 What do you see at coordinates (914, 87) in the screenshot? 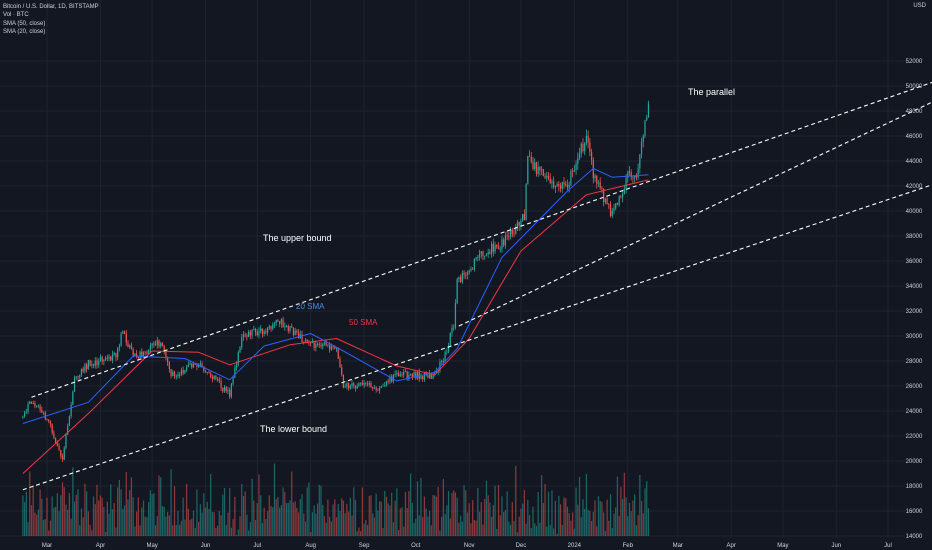
I see `y-tick-label: 50000` at bounding box center [914, 87].